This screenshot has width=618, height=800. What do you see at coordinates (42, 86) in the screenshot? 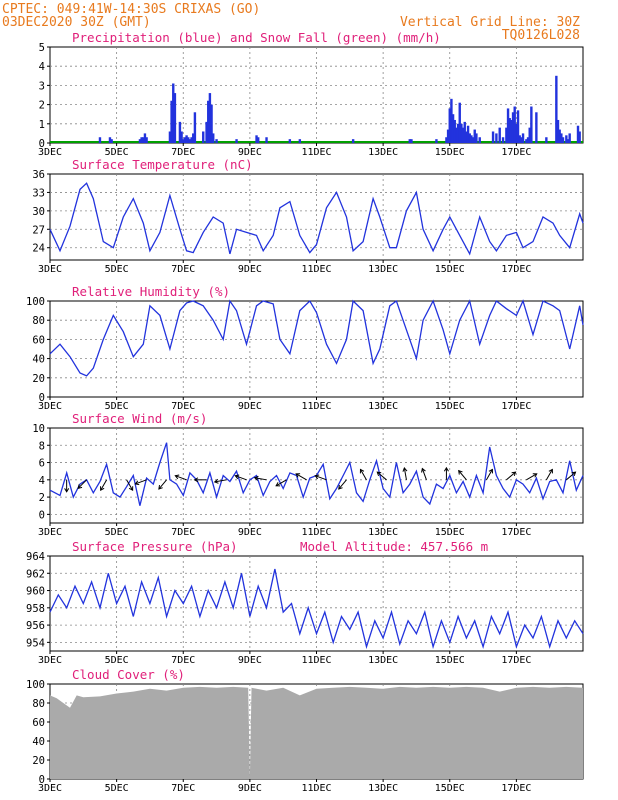
I see `y-tick-label: 3` at bounding box center [42, 86].